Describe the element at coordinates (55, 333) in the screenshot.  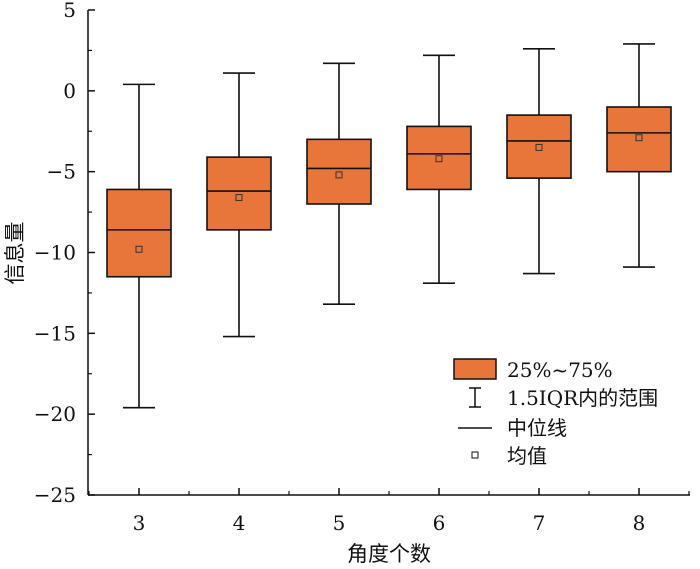
I see `y-tick-label: −15` at that location.